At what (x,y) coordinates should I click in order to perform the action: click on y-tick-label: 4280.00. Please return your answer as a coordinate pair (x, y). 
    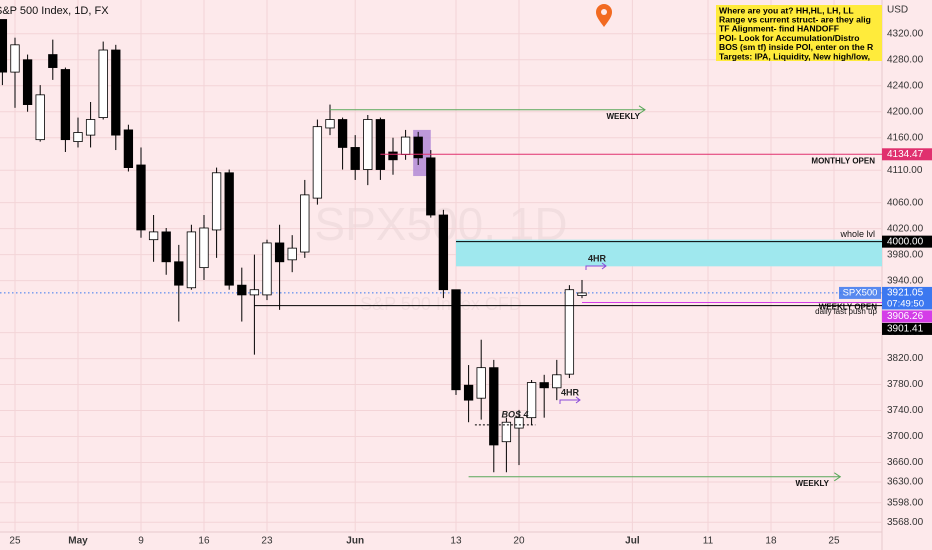
    Looking at the image, I should click on (905, 59).